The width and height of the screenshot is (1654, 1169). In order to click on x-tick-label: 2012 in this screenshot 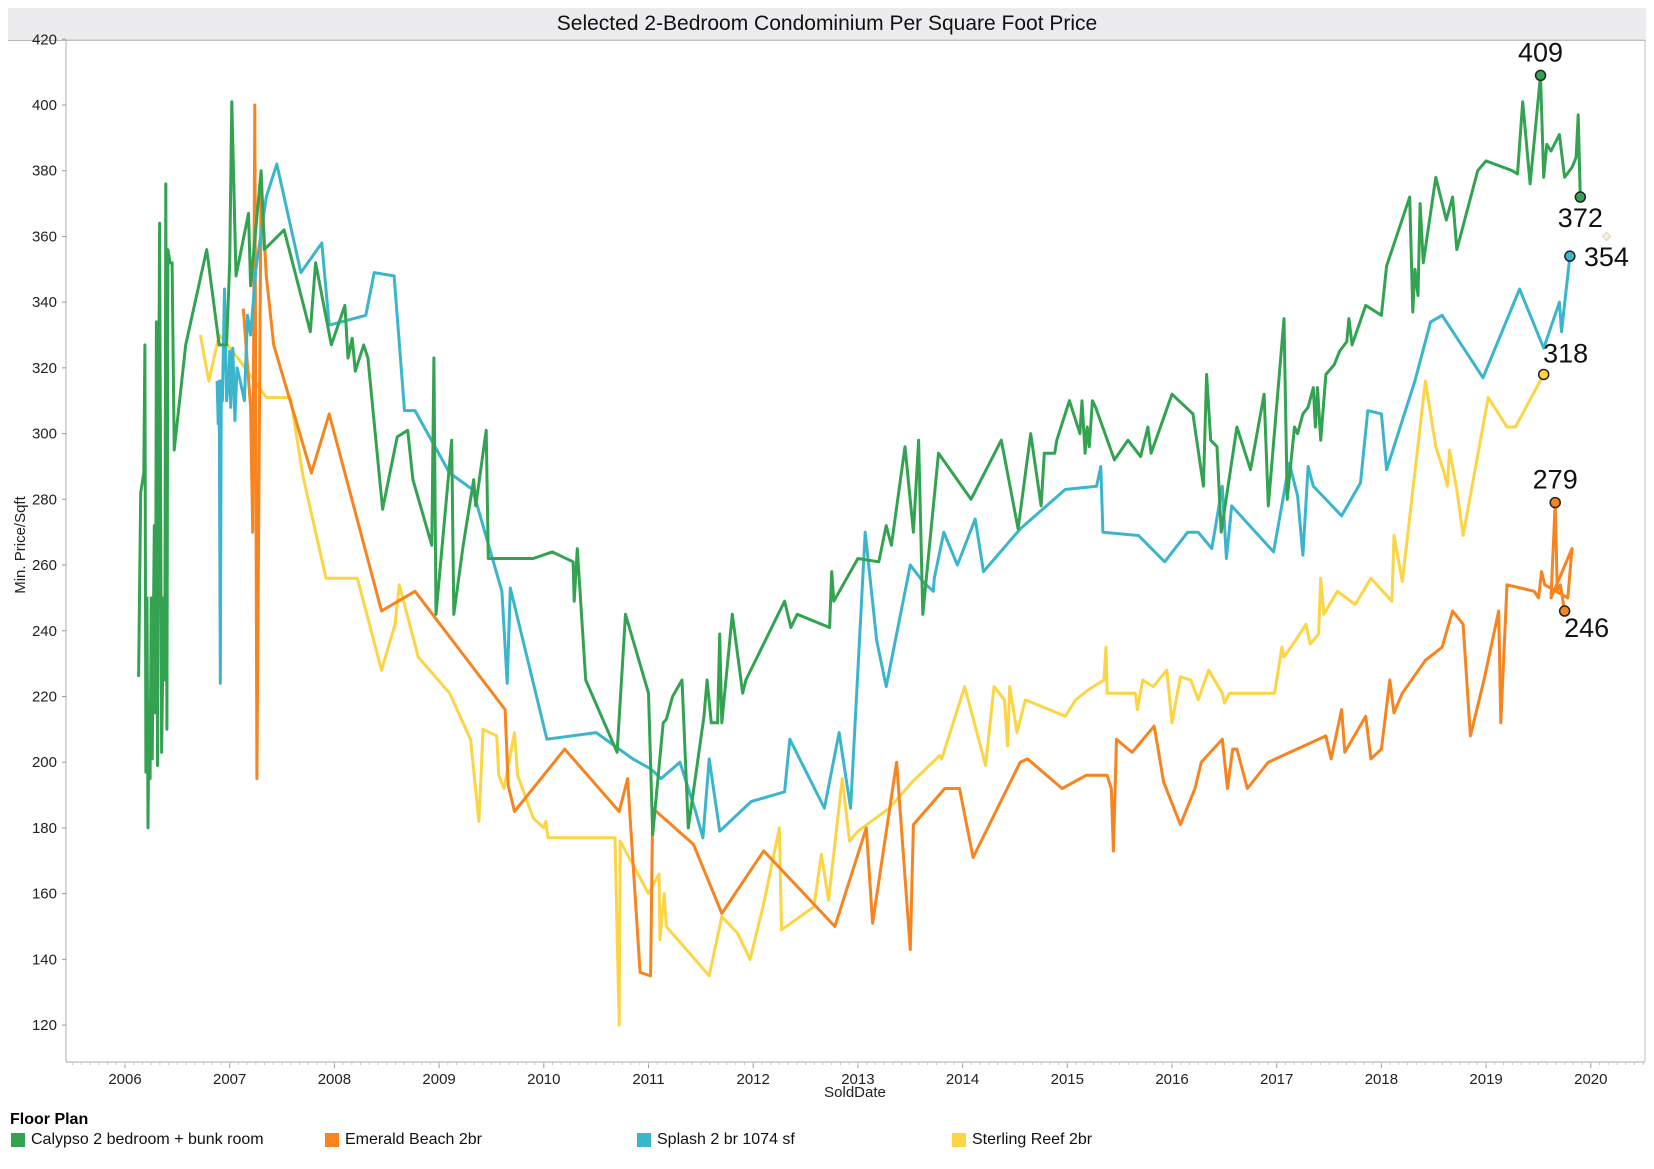, I will do `click(753, 1079)`.